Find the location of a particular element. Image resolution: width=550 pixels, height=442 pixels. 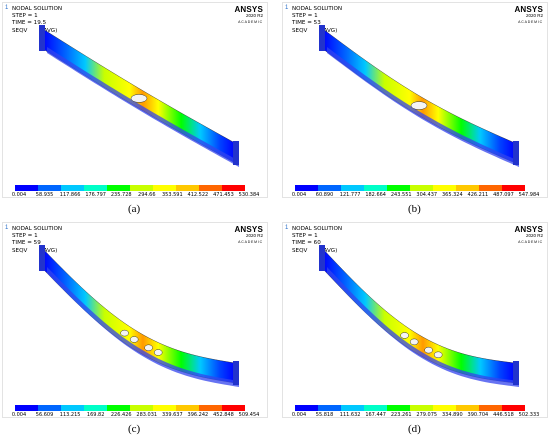

legend-tick: 334.890 is located at coordinates (452, 415).